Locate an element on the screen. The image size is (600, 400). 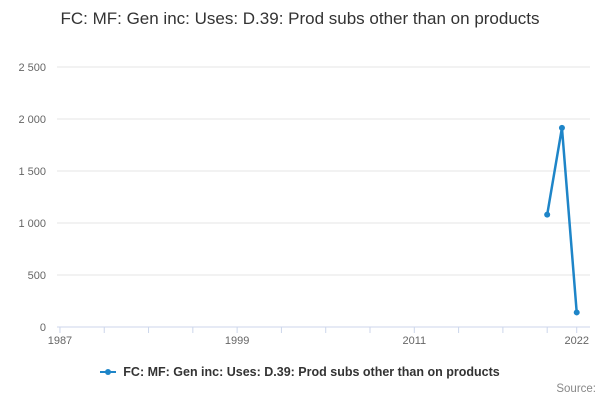
legend-marker-icon is located at coordinates (108, 372).